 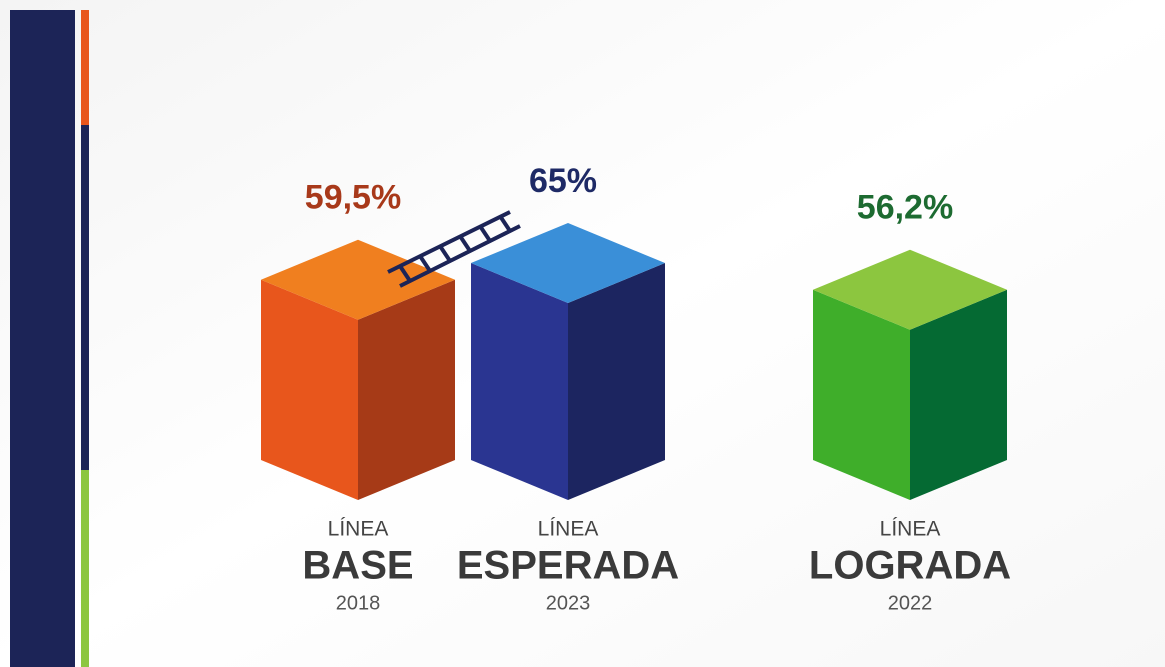 I want to click on ladder, so click(x=454, y=249).